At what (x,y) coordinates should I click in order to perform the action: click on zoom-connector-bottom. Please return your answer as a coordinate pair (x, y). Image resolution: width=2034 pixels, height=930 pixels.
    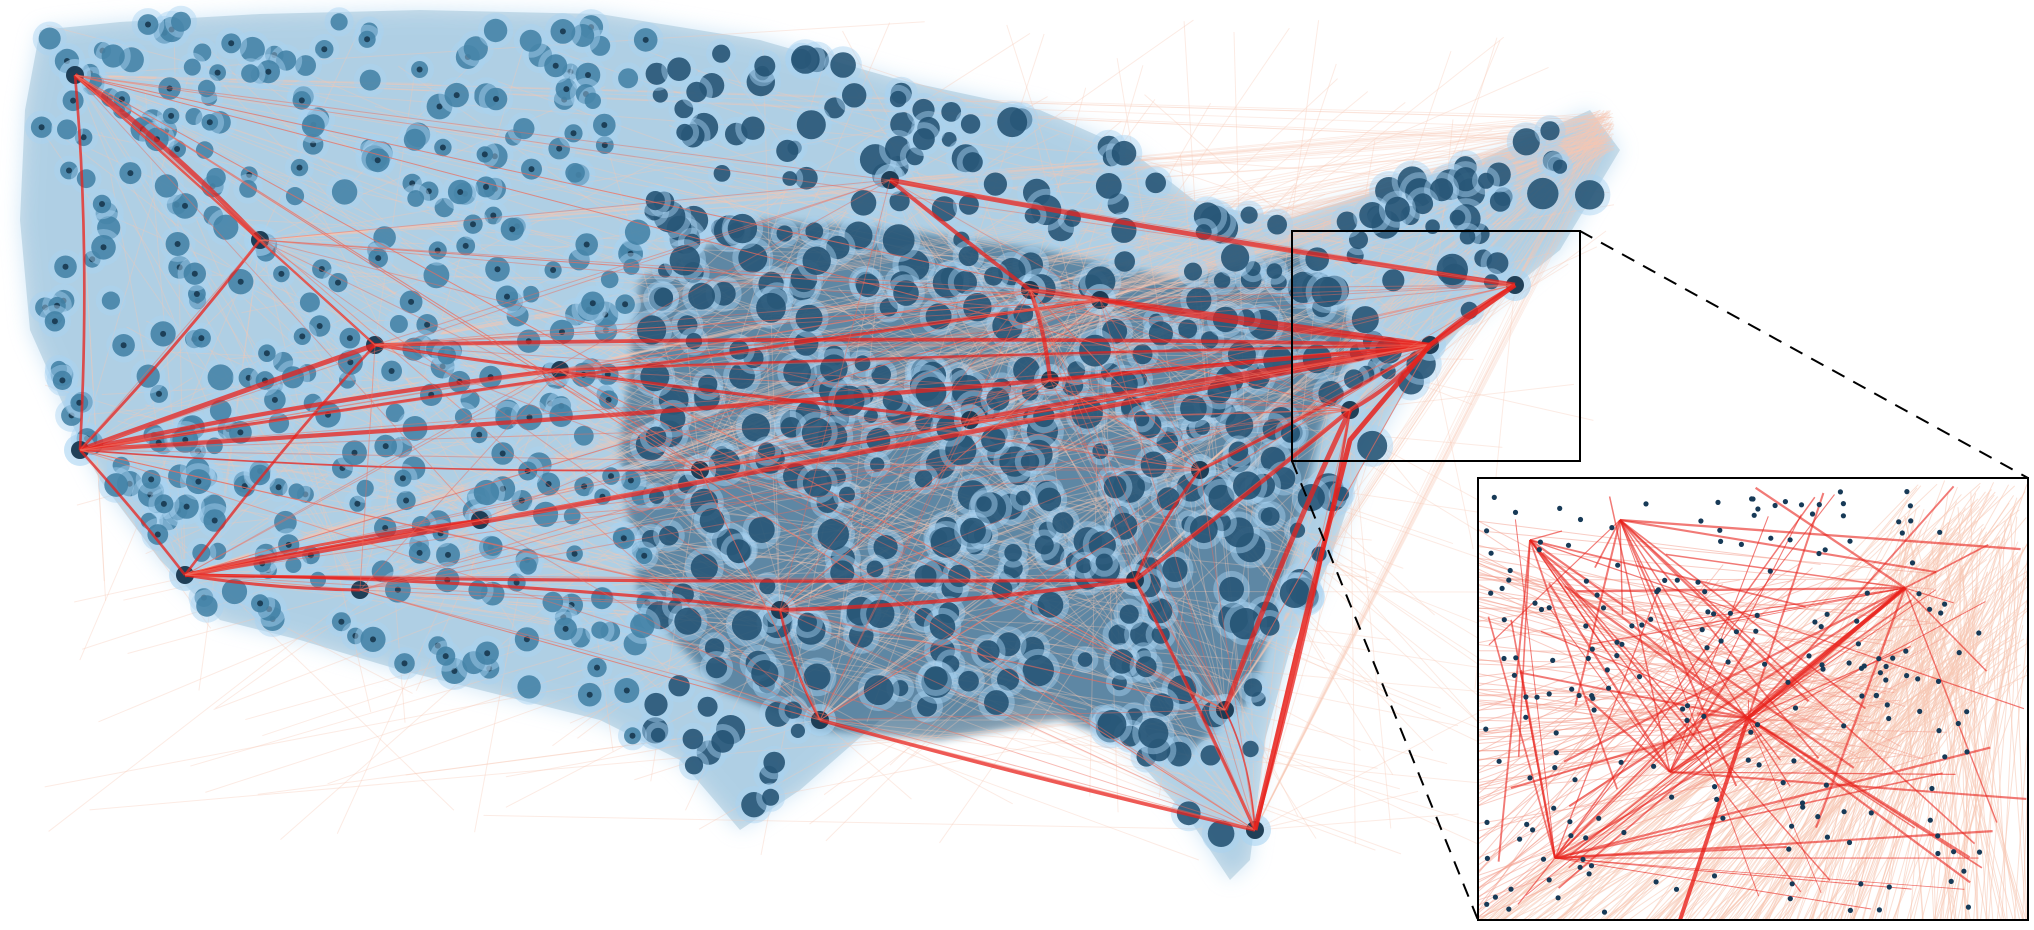
    Looking at the image, I should click on (1385, 690).